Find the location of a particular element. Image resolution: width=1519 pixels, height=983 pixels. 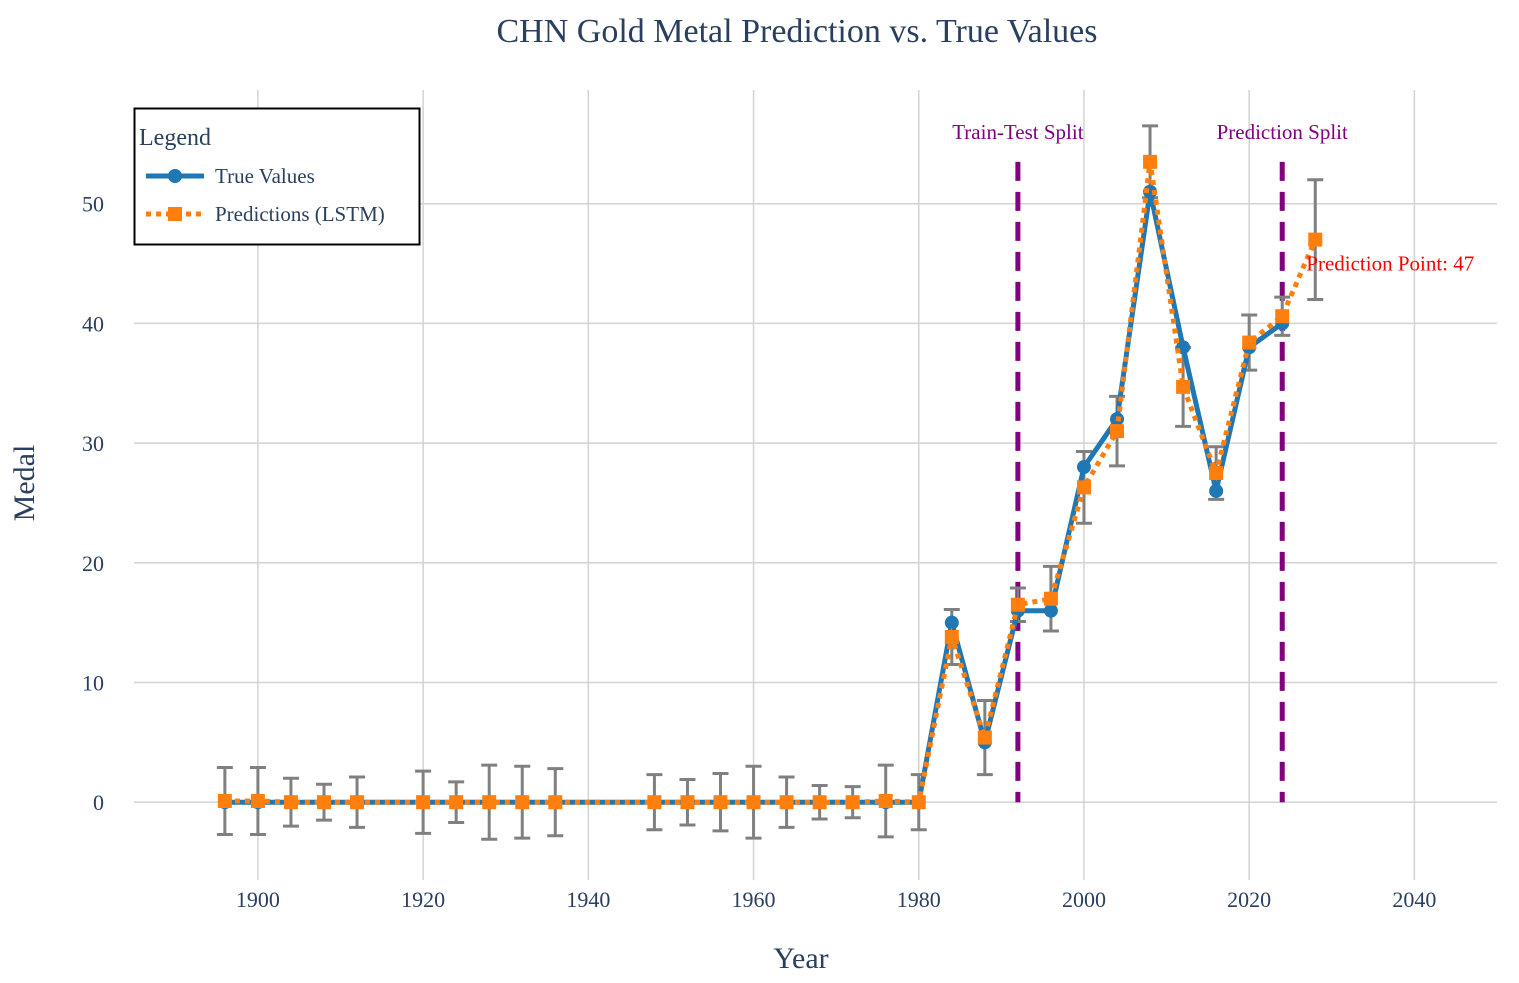

legend-true-label: True Values is located at coordinates (265, 176).